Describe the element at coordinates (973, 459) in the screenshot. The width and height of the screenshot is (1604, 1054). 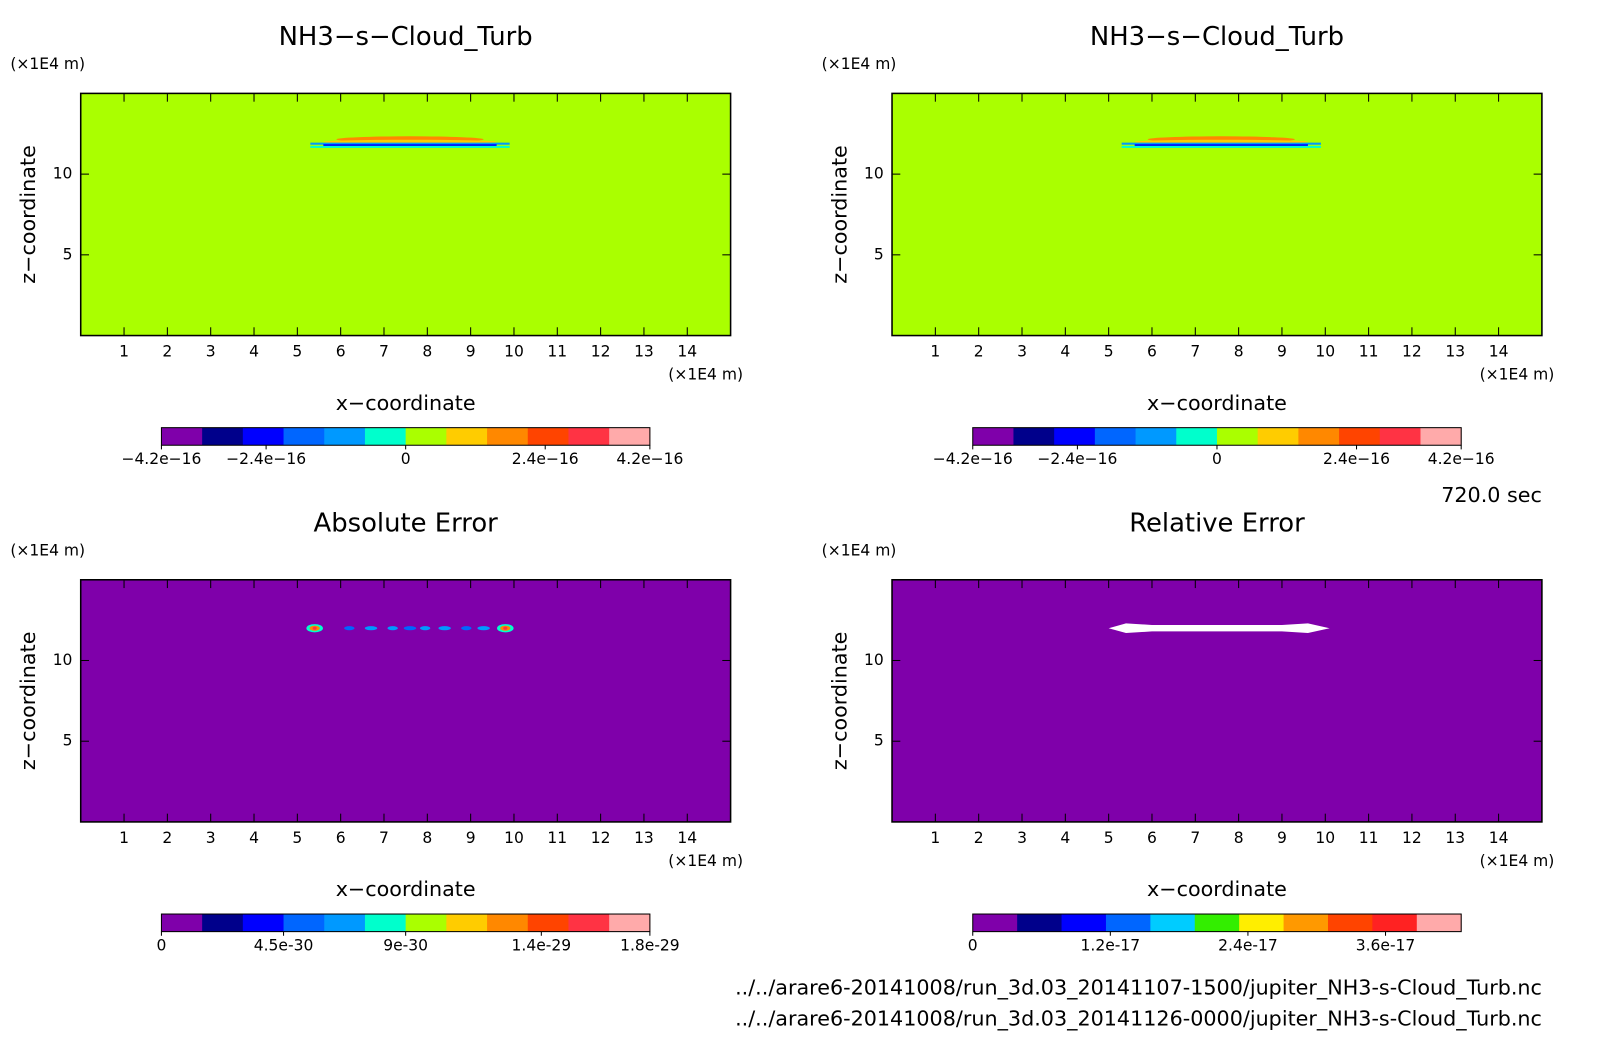
I see `colorbar-tick-label: −4.2e−16` at that location.